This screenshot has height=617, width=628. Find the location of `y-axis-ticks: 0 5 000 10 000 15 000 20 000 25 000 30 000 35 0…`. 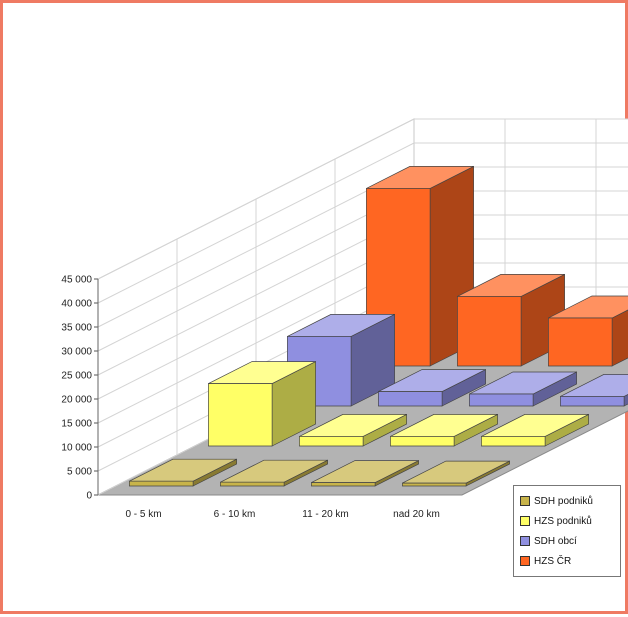

y-axis-ticks: 0 5 000 10 000 15 000 20 000 25 000 30 000 35 0… is located at coordinates (80, 388).